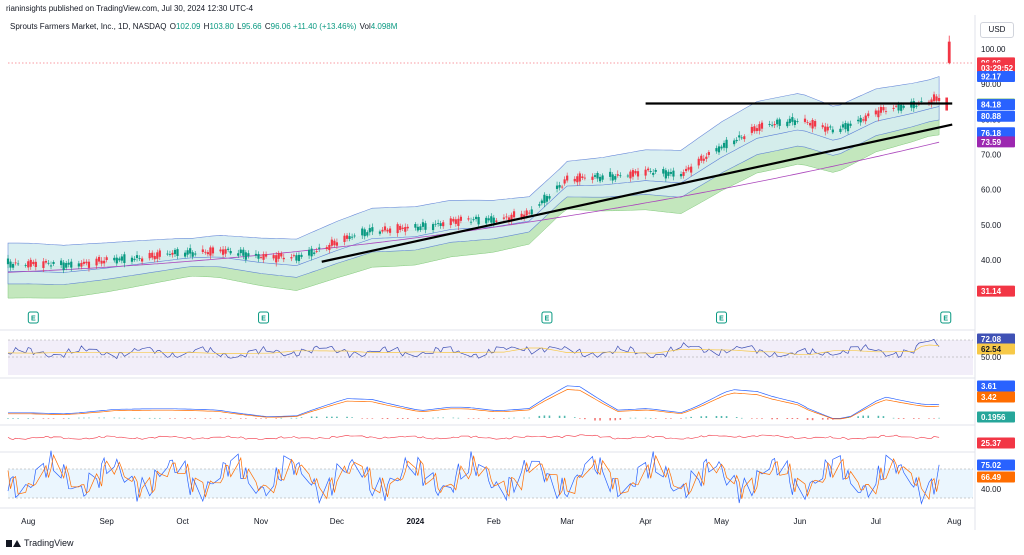 The width and height of the screenshot is (1024, 555). What do you see at coordinates (280, 26) in the screenshot?
I see `close-value: 96.06` at bounding box center [280, 26].